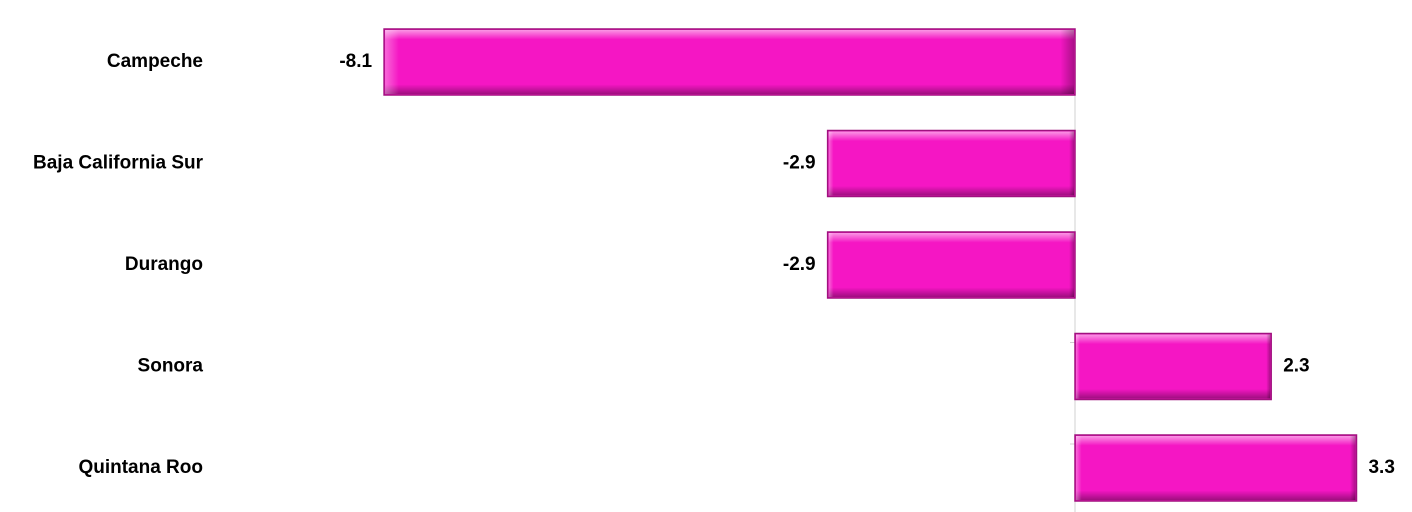  Describe the element at coordinates (155, 61) in the screenshot. I see `category-label: Campeche` at that location.